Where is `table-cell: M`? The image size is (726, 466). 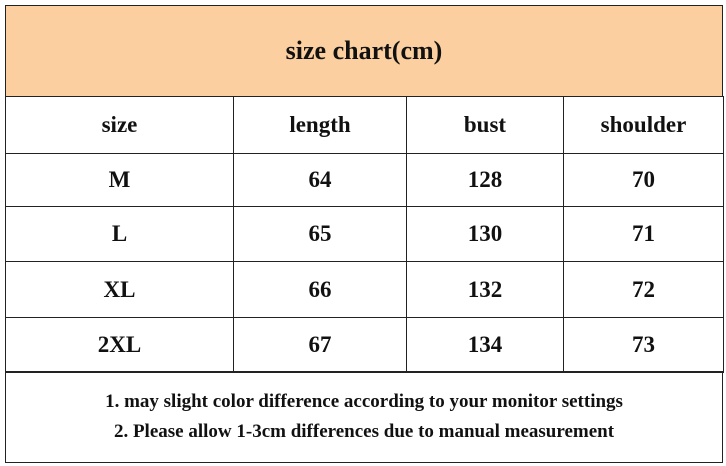
table-cell: M is located at coordinates (119, 180).